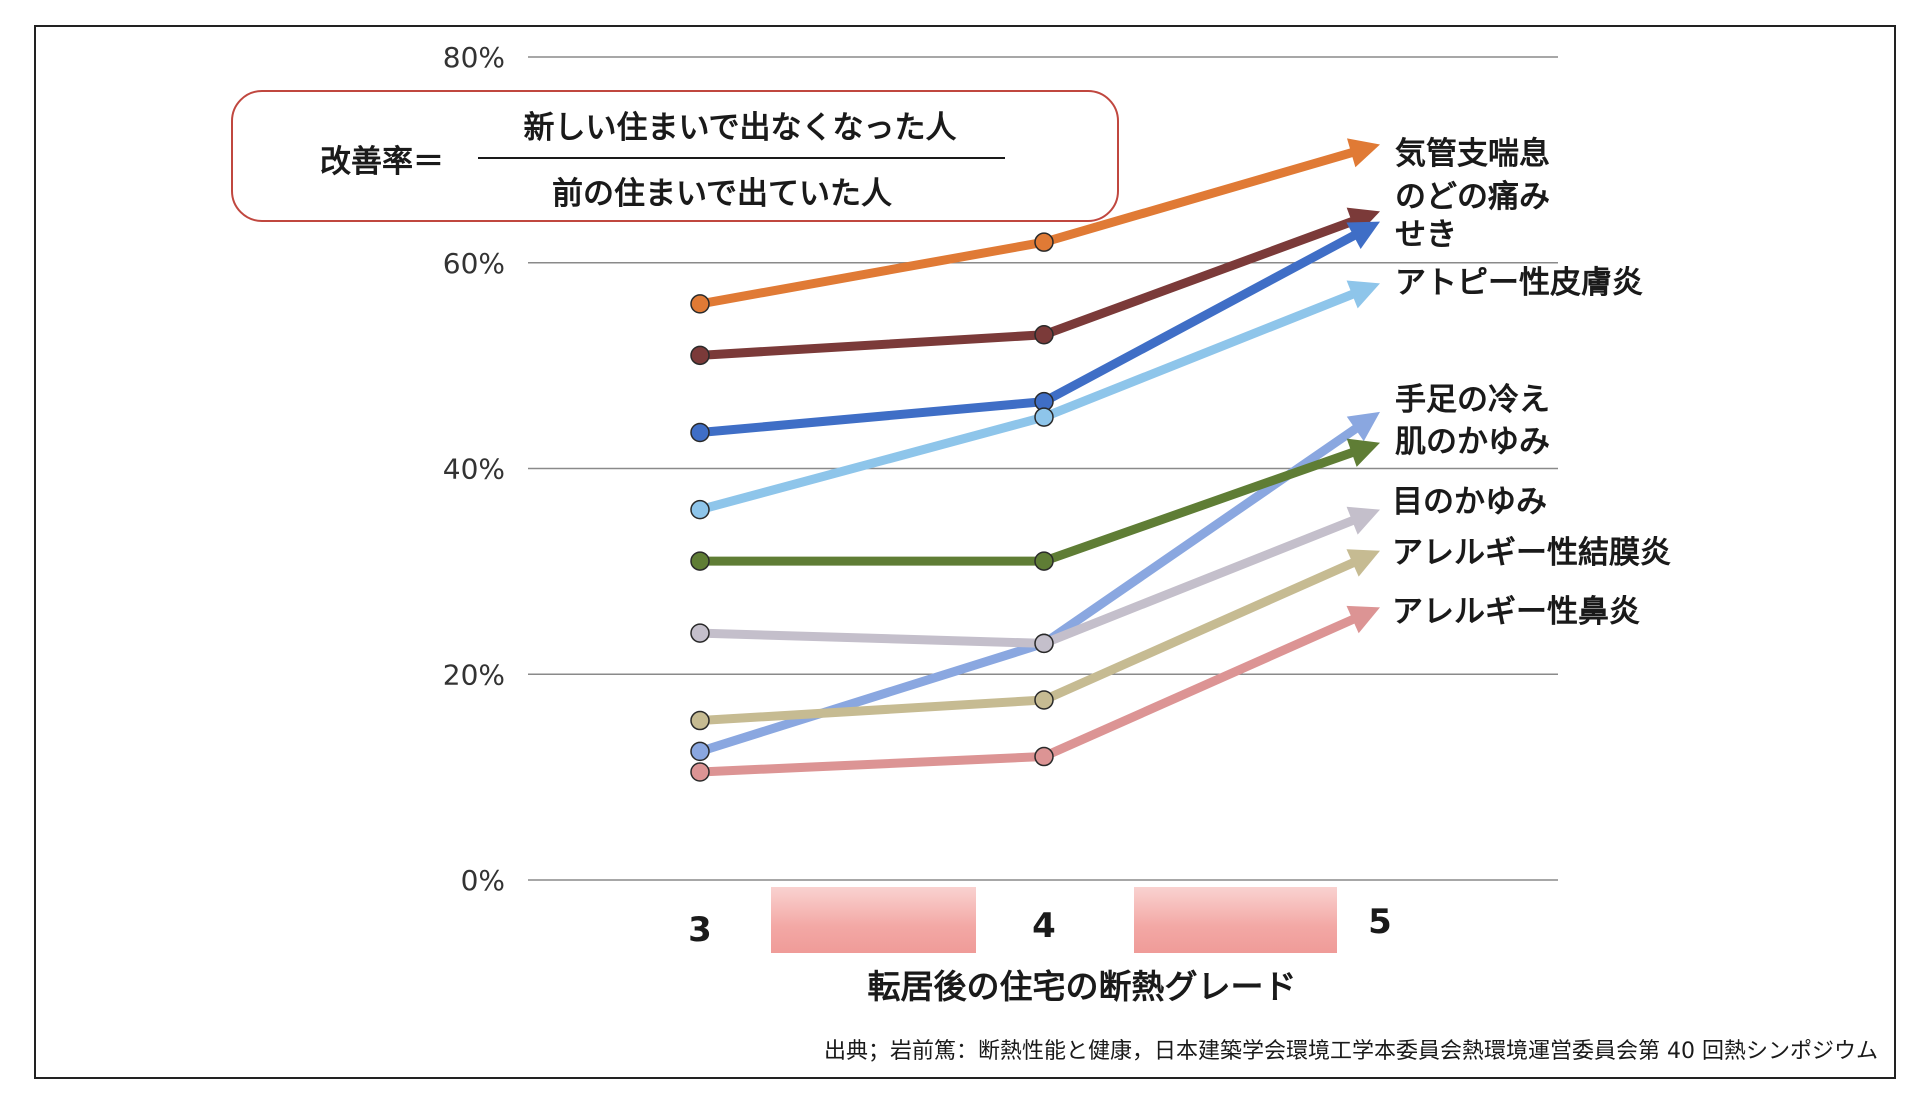  I want to click on formula-box: 改善率＝ 新しい住まいで出なくなった人 前の住まいで出ていた人, so click(675, 156).